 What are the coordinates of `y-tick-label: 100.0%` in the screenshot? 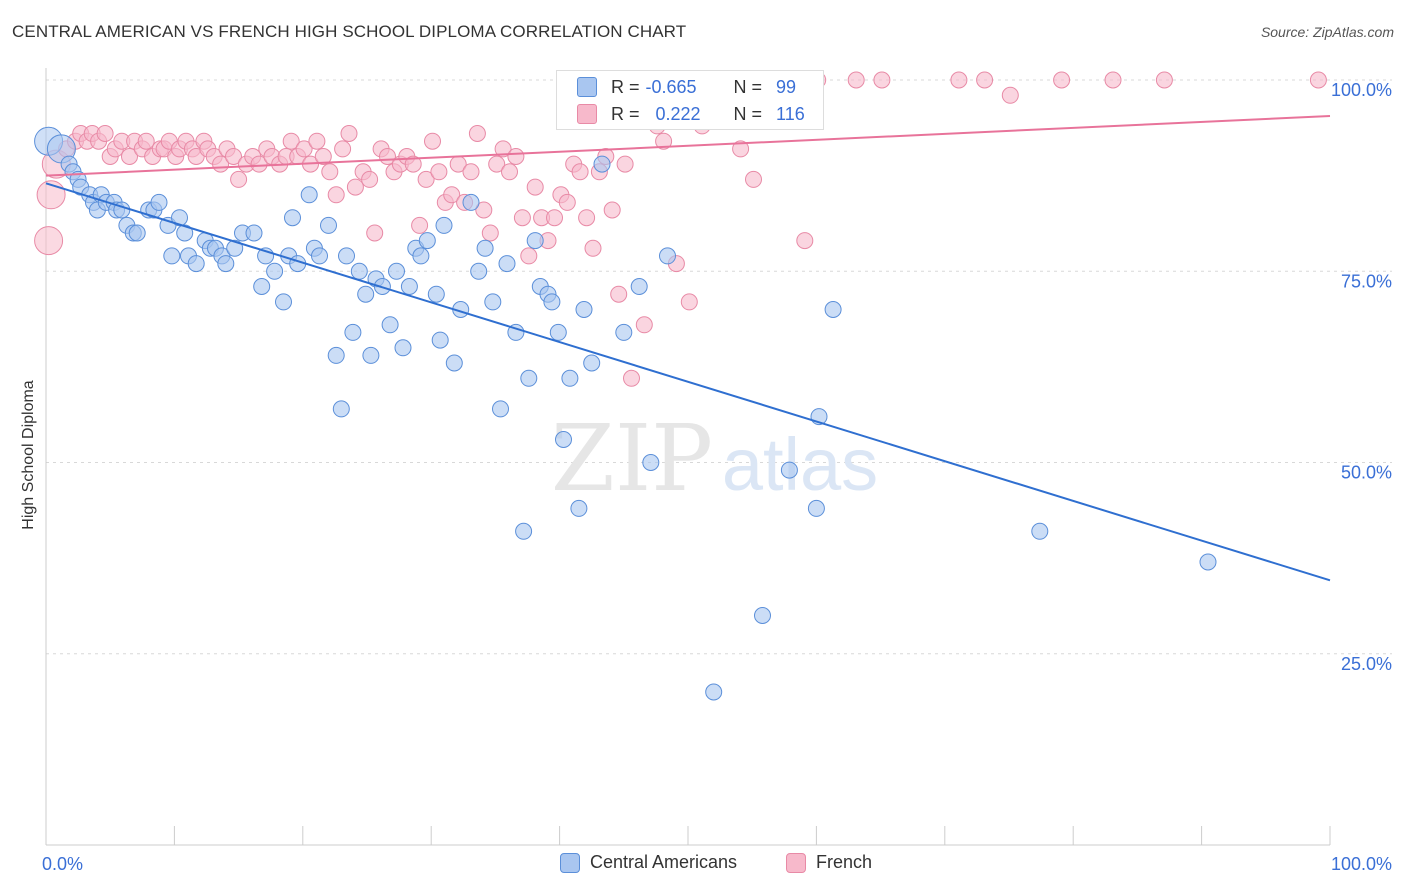 It's located at (1361, 90).